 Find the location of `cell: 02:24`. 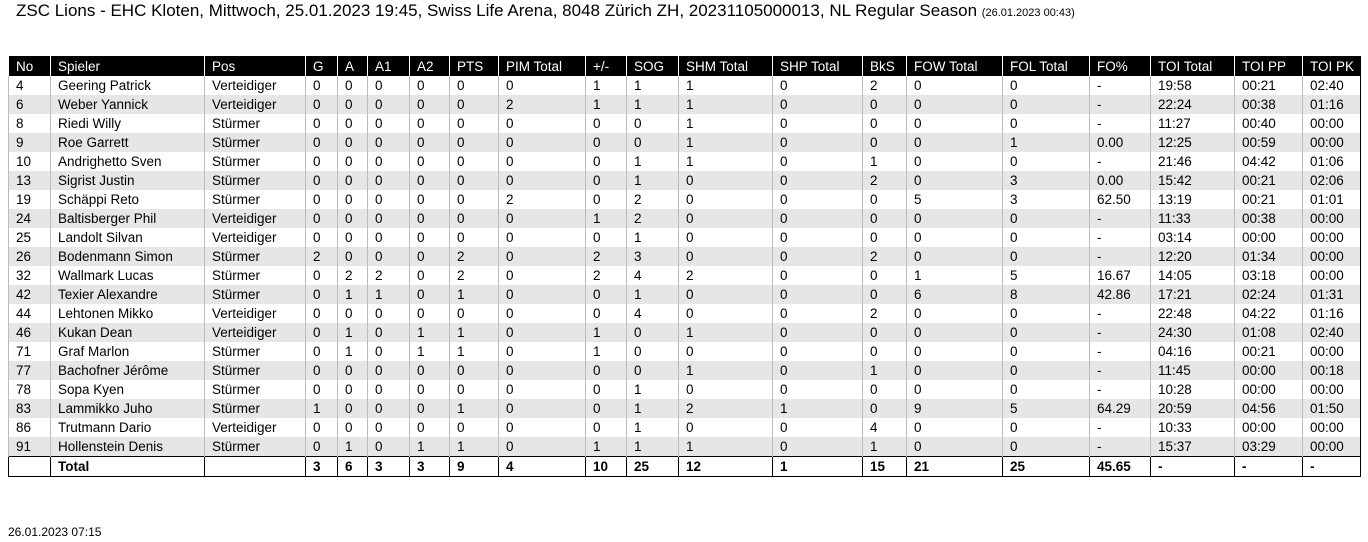

cell: 02:24 is located at coordinates (1268, 294).